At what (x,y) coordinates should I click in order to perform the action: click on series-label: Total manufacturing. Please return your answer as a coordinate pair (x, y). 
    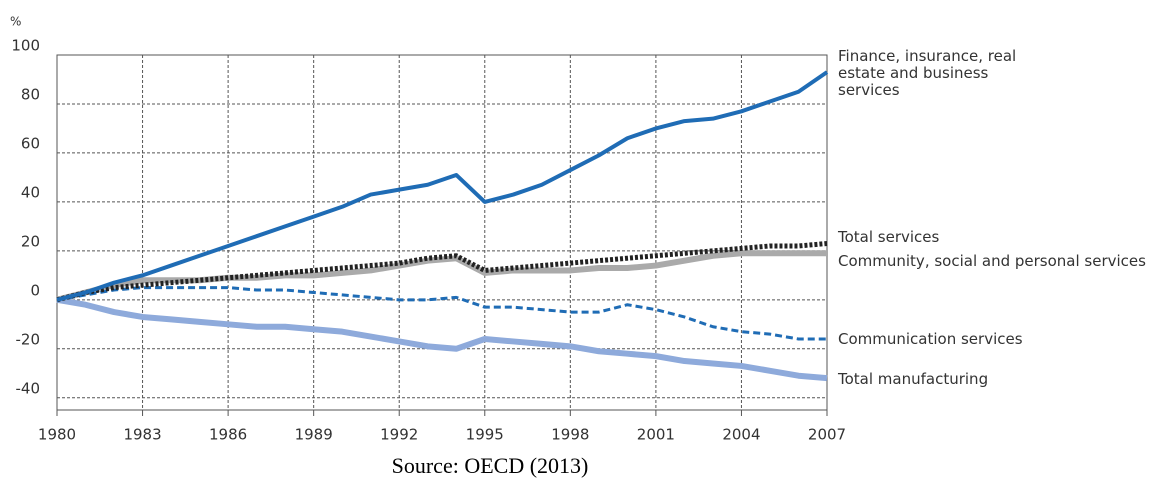
    Looking at the image, I should click on (913, 379).